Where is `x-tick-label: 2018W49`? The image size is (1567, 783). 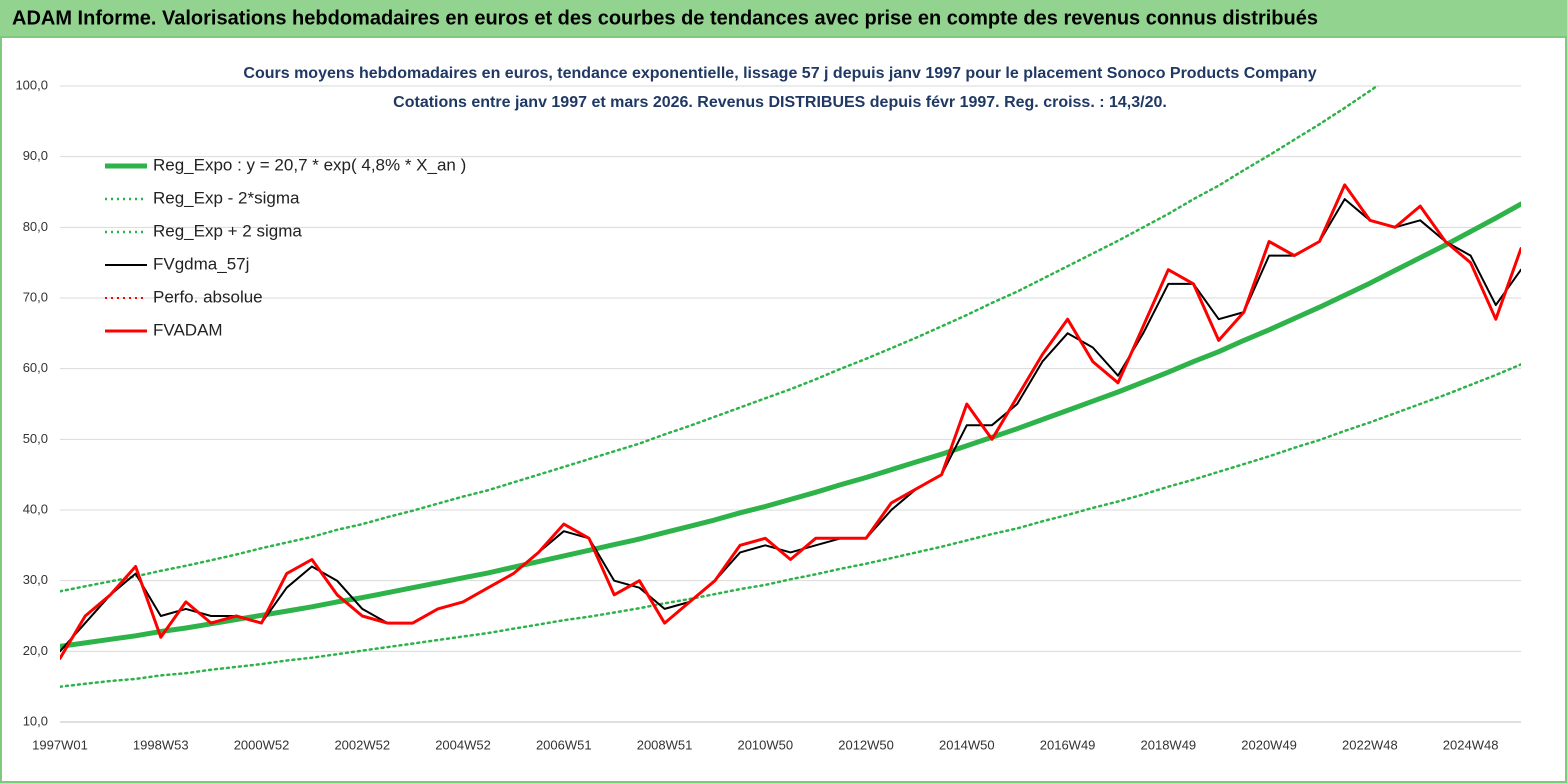
x-tick-label: 2018W49 is located at coordinates (1169, 744).